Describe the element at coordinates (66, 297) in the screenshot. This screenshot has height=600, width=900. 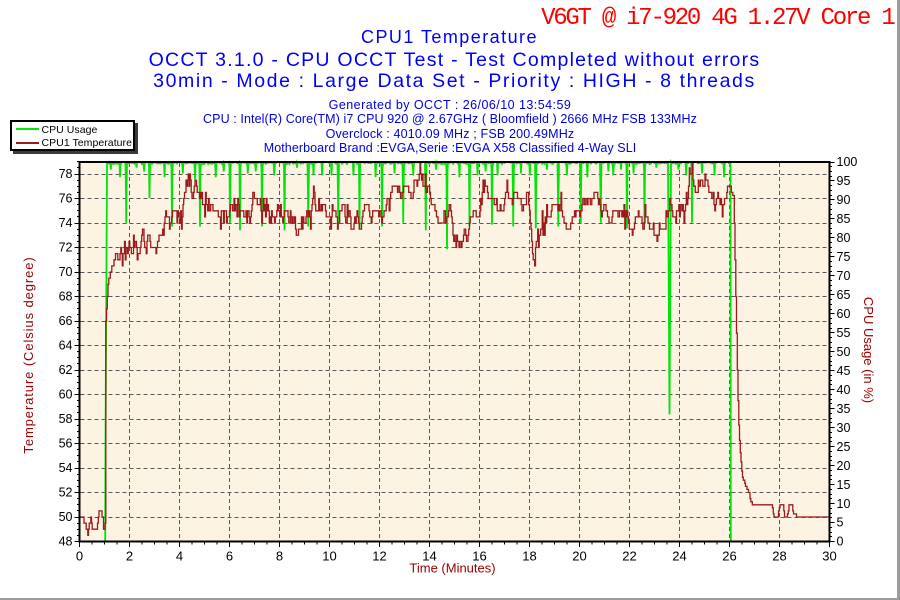
I see `svg-text: 68` at that location.